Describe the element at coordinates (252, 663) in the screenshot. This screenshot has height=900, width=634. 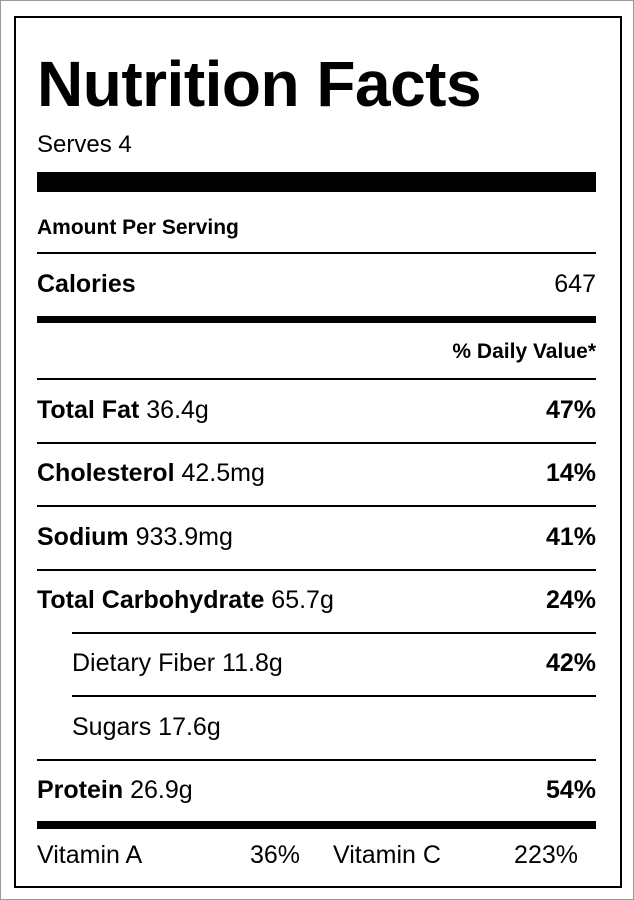
I see `nutrient-amount: 11.8g` at that location.